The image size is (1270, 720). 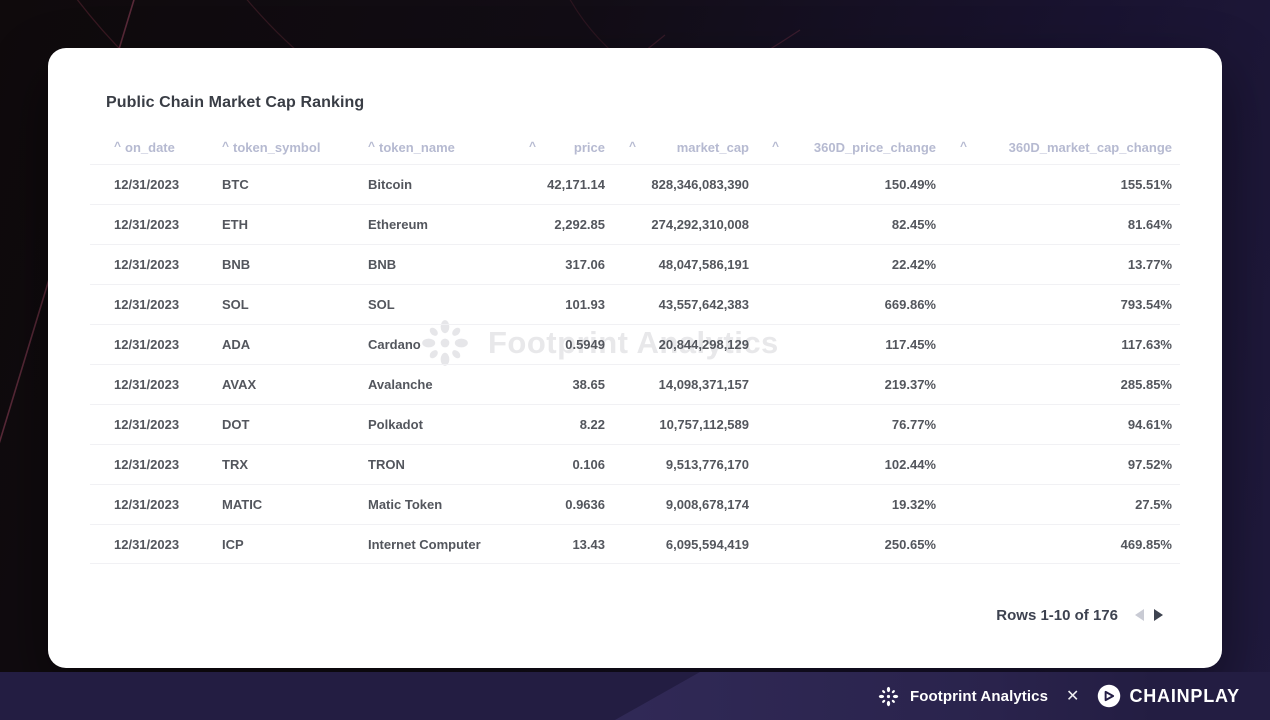 What do you see at coordinates (910, 344) in the screenshot?
I see `cell-360D_price_change: 117.45%` at bounding box center [910, 344].